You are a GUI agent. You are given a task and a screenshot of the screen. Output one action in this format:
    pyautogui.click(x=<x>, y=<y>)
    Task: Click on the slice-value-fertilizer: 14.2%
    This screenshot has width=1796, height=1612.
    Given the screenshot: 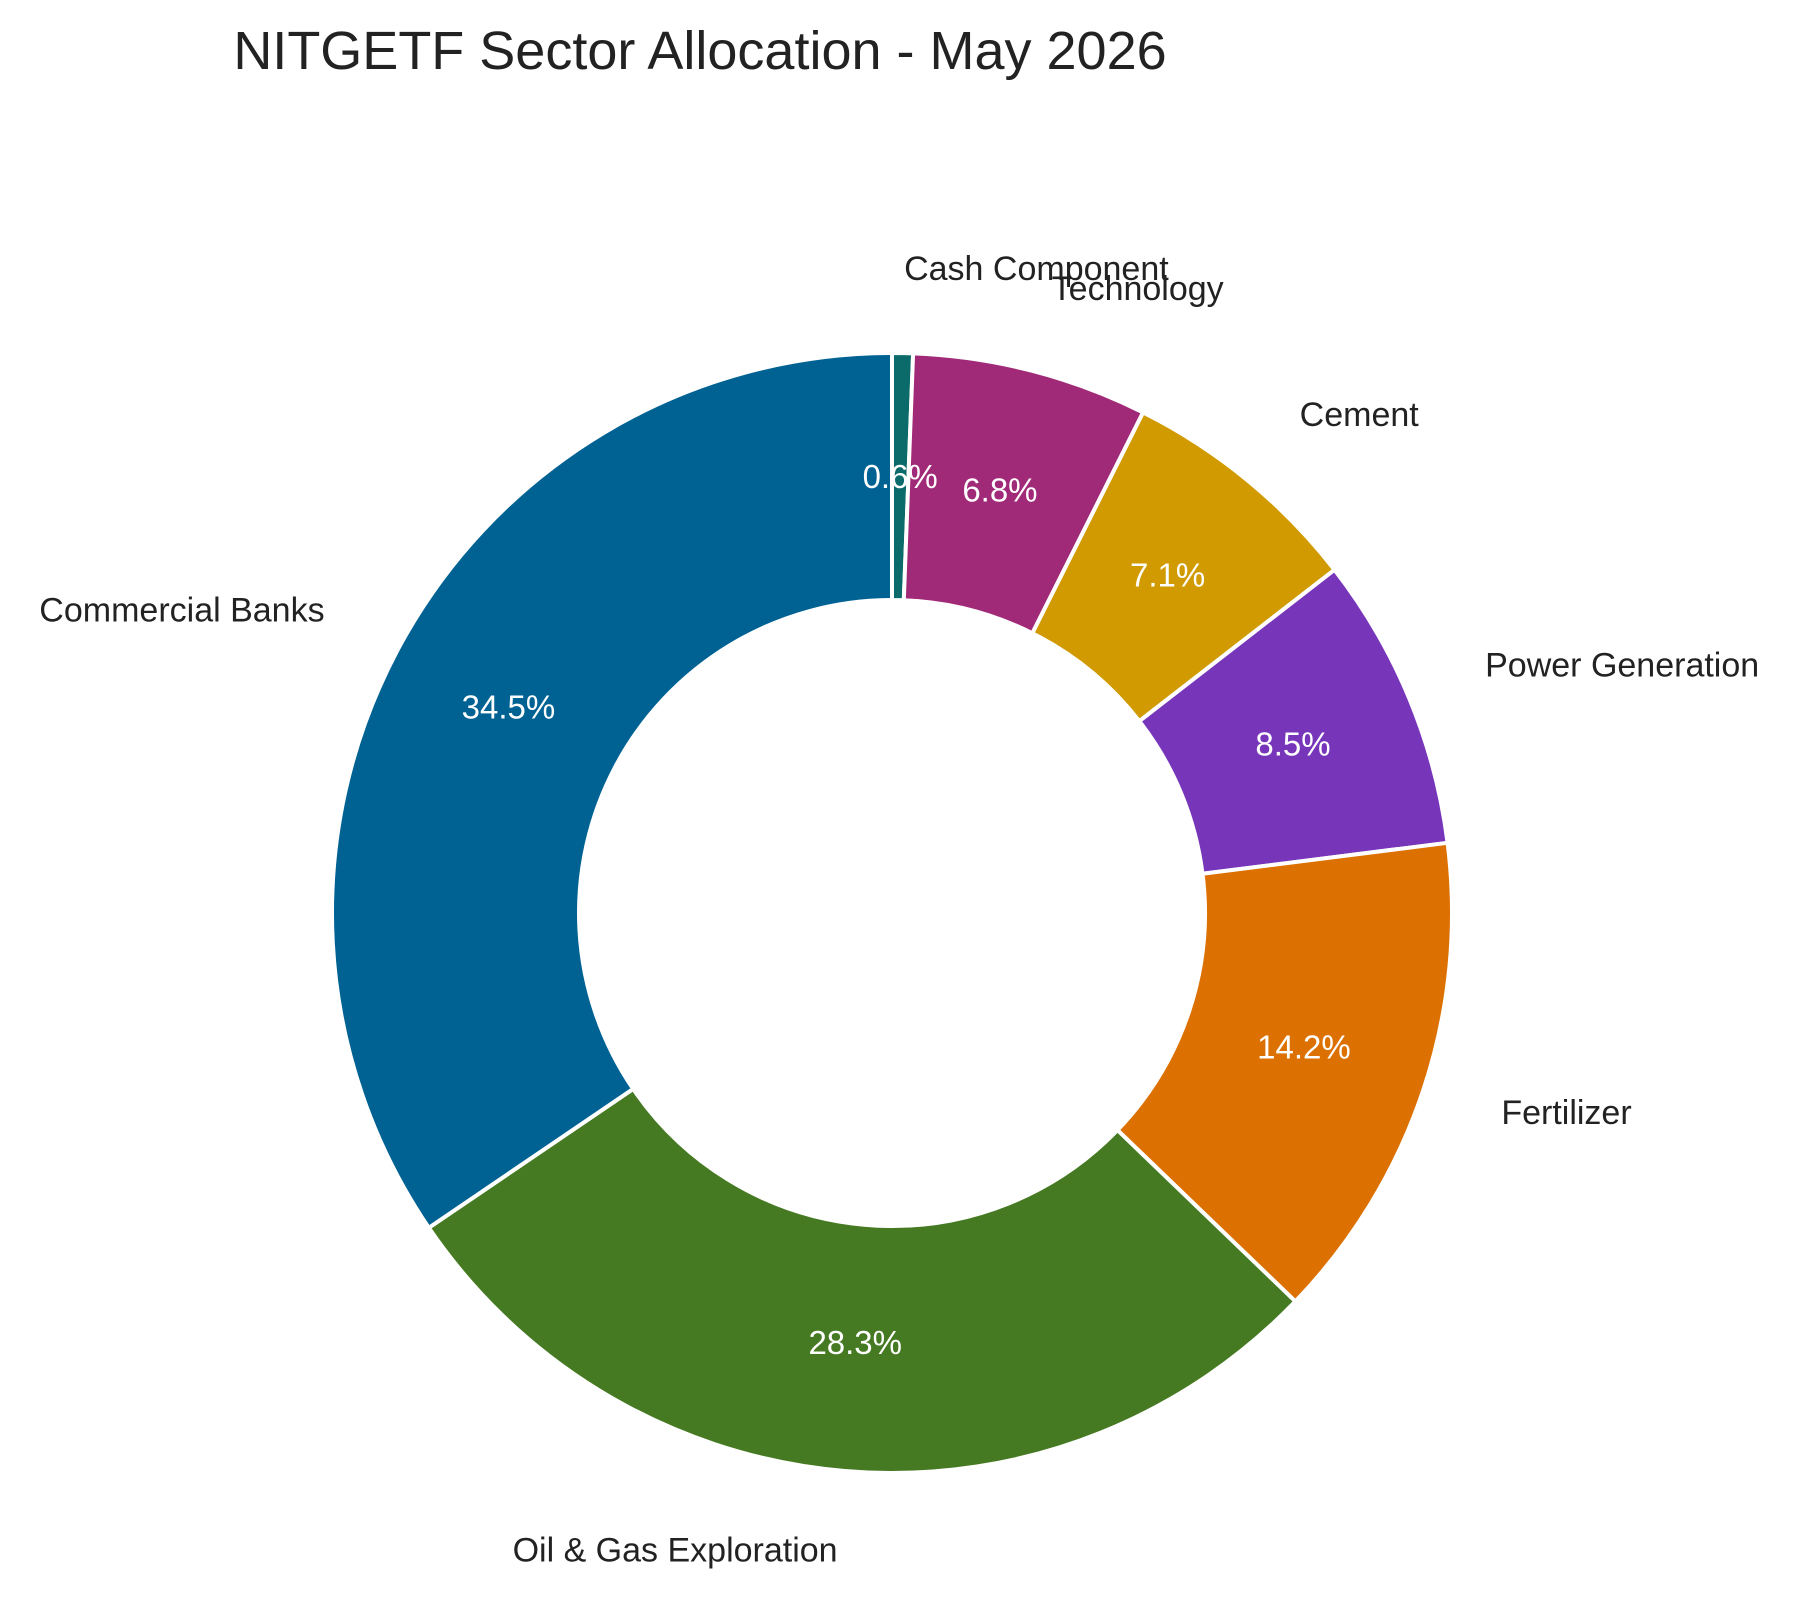 What is the action you would take?
    pyautogui.click(x=1304, y=1046)
    